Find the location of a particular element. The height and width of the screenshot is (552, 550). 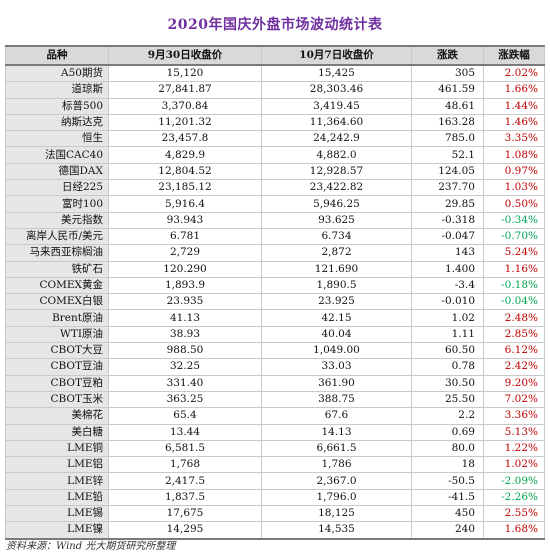

header-row: 品种 9月30日收盘价 10月7日收盘价 涨跌 涨跌幅 is located at coordinates (275, 55).